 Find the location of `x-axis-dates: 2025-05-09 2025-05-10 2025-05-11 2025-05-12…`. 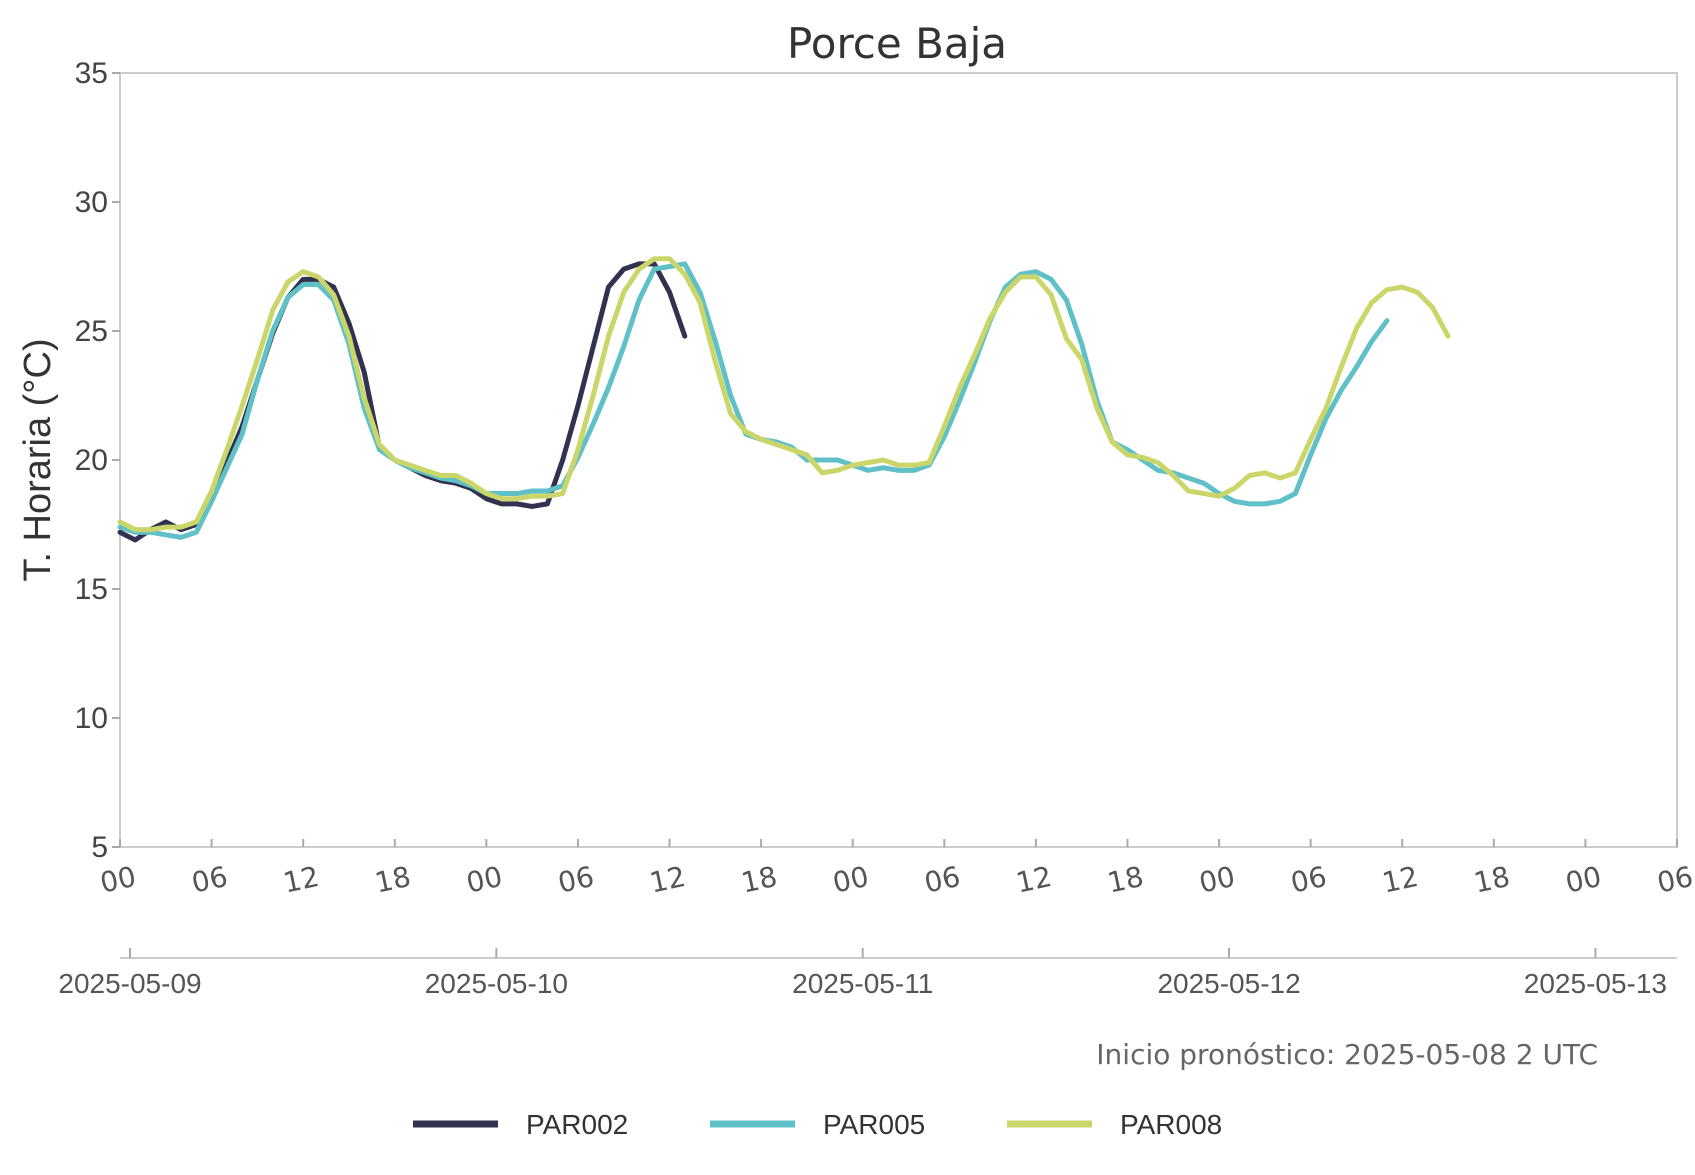

x-axis-dates: 2025-05-09 2025-05-10 2025-05-11 2025-05-12… is located at coordinates (862, 973).